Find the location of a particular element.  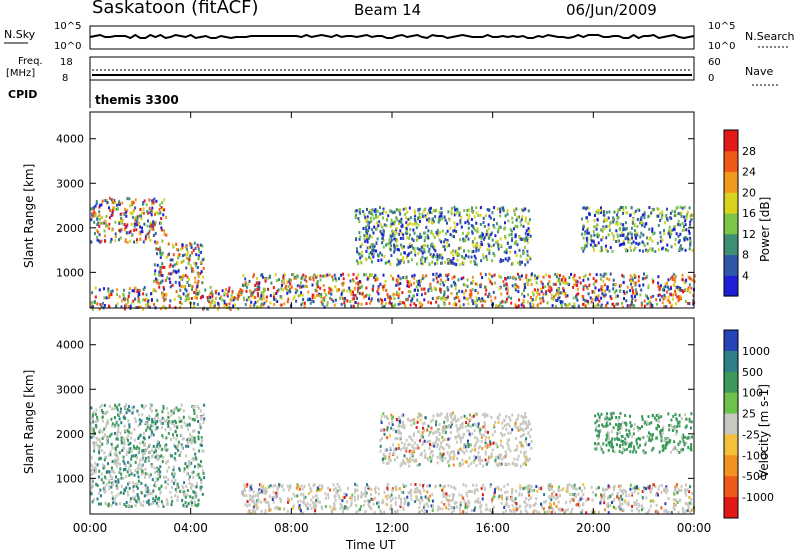

y-tick-label: 4000 is located at coordinates (70, 139).